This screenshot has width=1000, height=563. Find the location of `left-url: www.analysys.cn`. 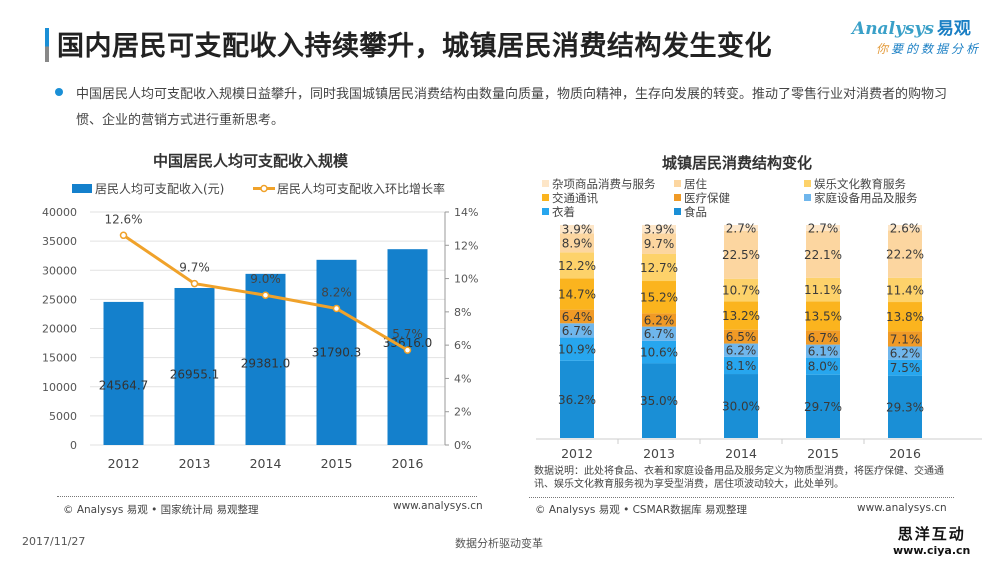

left-url: www.analysys.cn is located at coordinates (438, 506).